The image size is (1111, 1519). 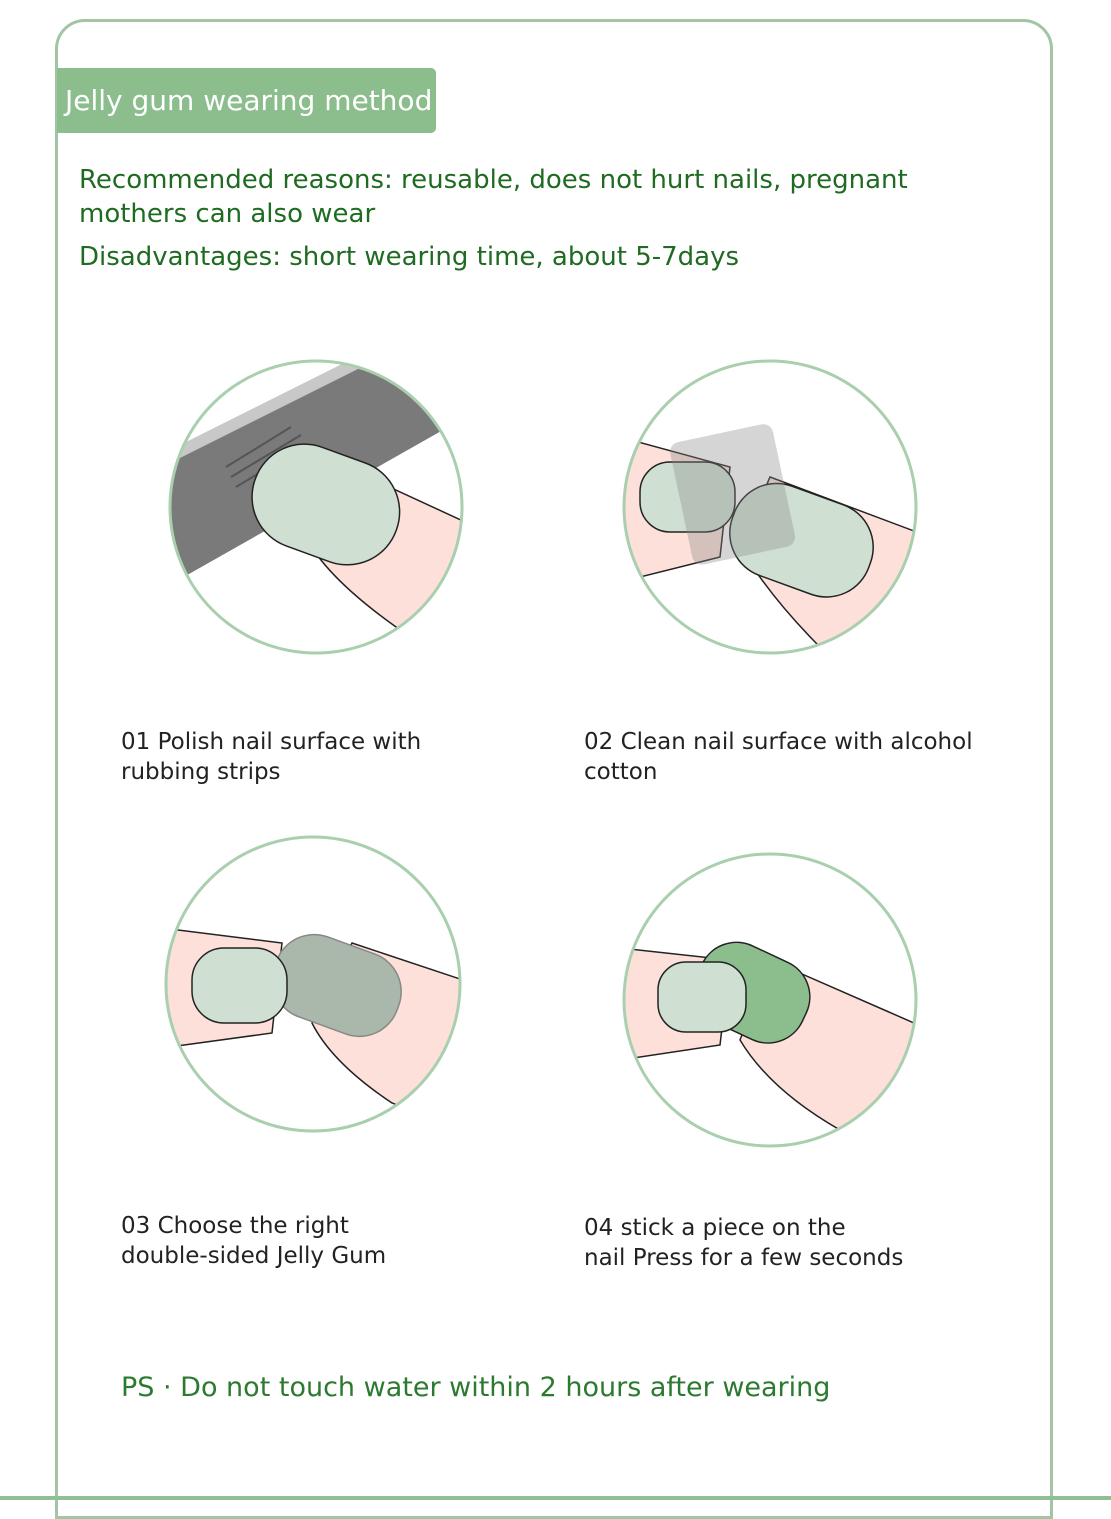 I want to click on step-4-line-2: nail Press for a few seconds, so click(x=744, y=1258).